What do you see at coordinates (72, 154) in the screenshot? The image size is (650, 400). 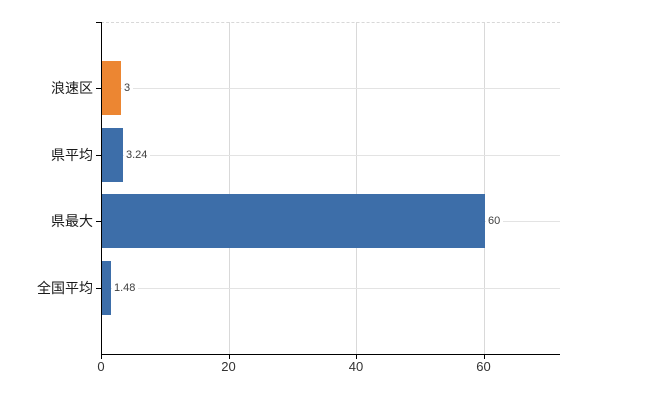 I see `category-label: 県平均` at bounding box center [72, 154].